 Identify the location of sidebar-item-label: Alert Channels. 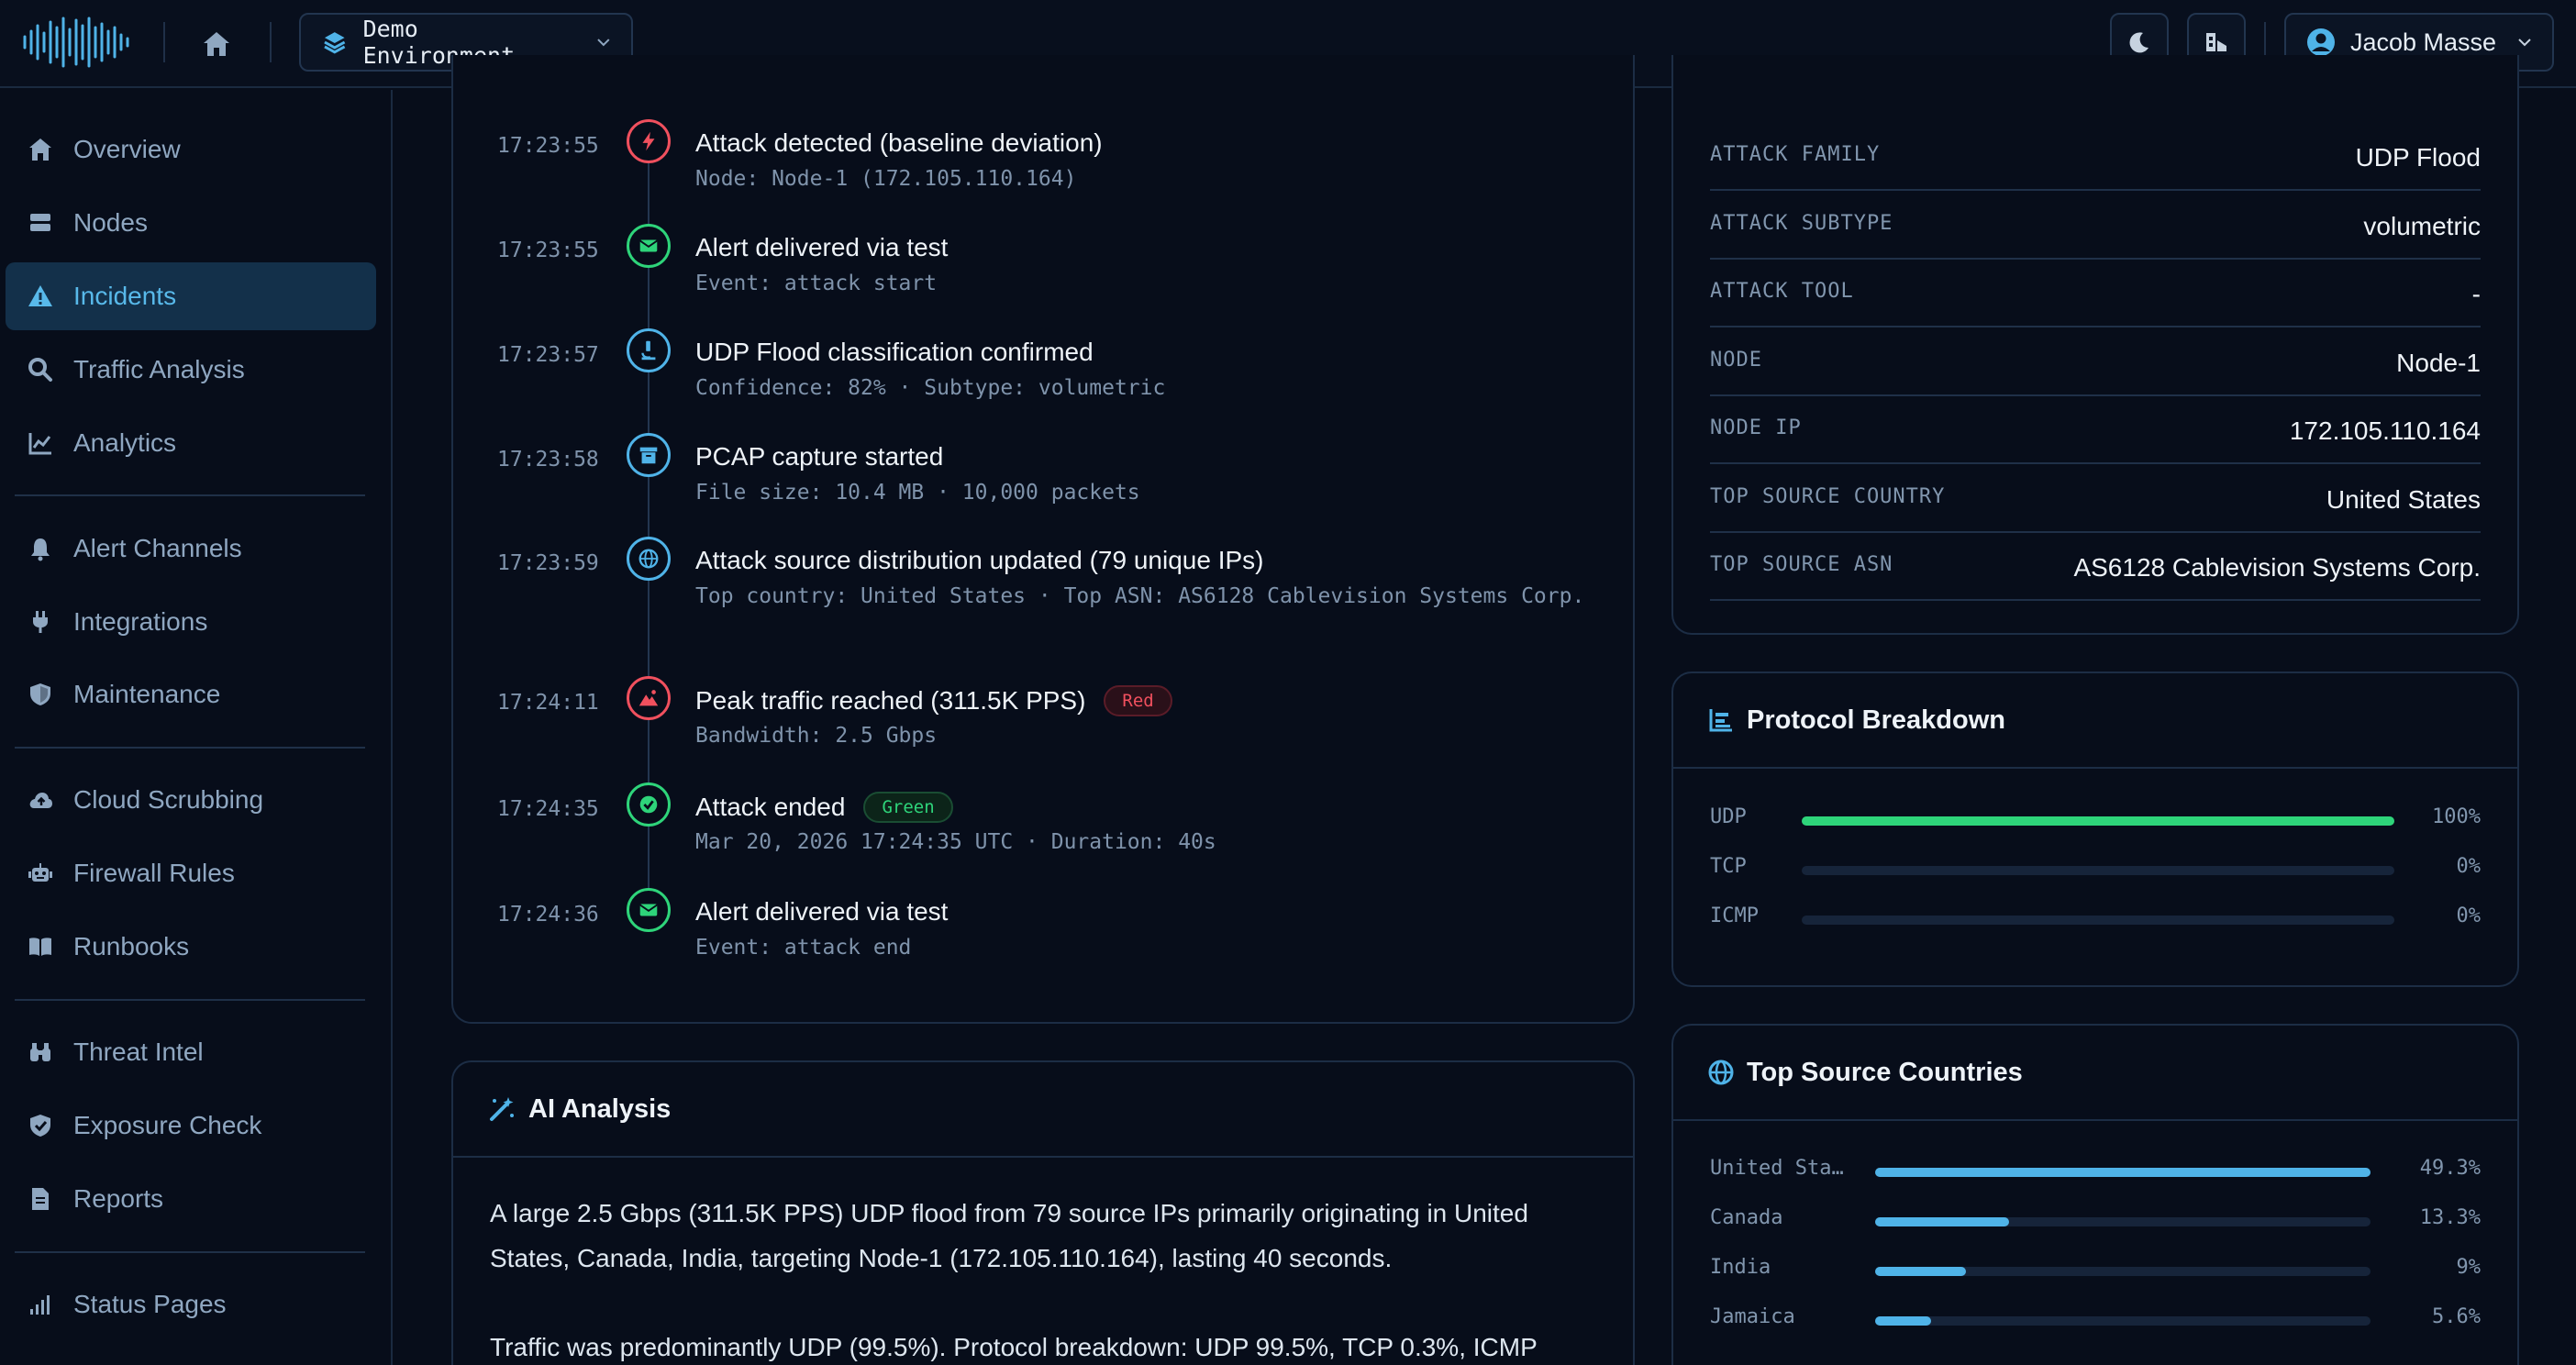
(157, 548).